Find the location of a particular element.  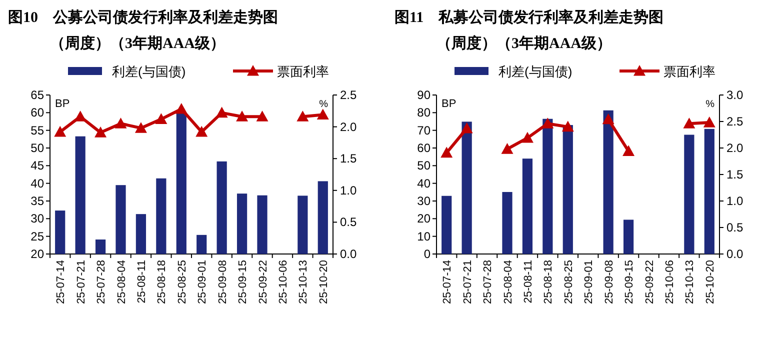

x-tick-label: 25-09-15 is located at coordinates (243, 282).